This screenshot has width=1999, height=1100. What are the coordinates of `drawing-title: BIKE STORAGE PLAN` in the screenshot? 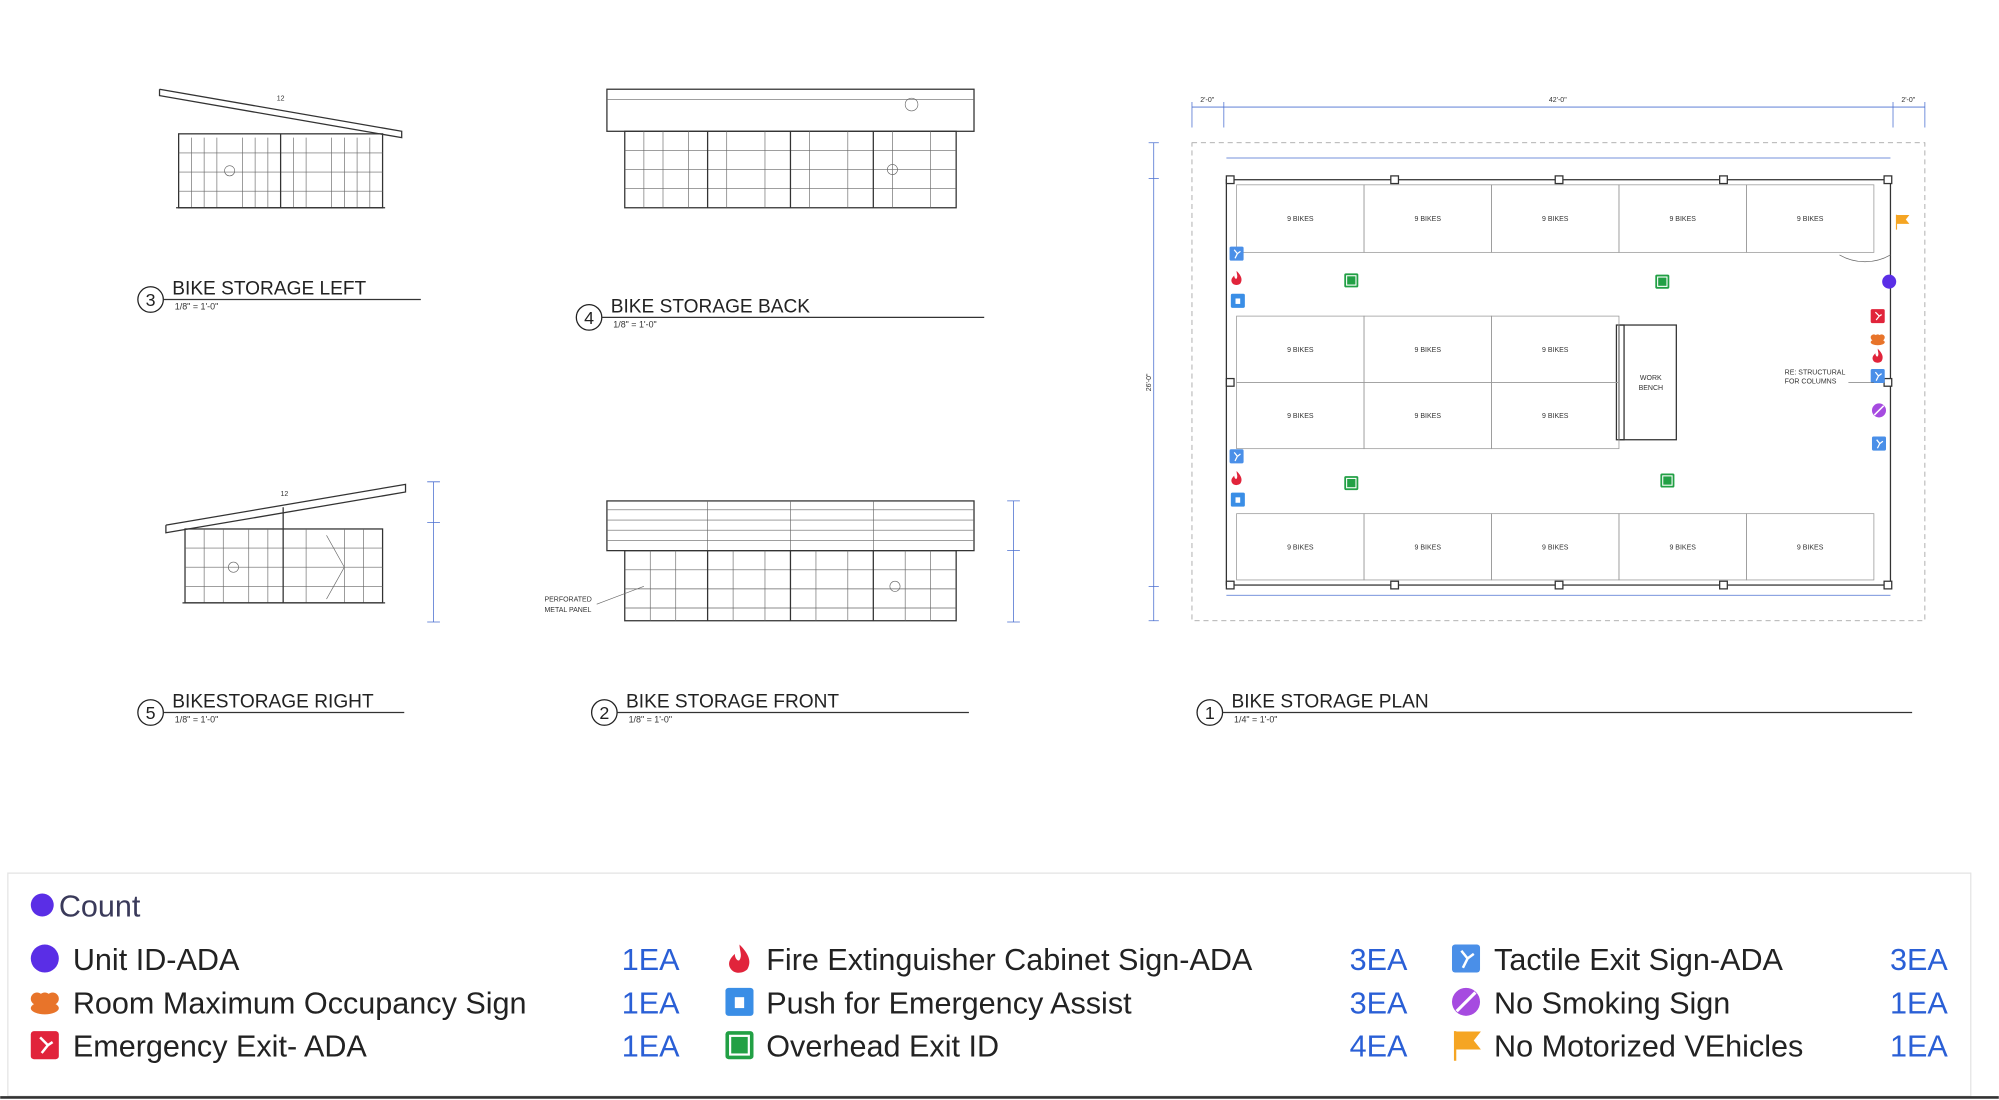 It's located at (1329, 701).